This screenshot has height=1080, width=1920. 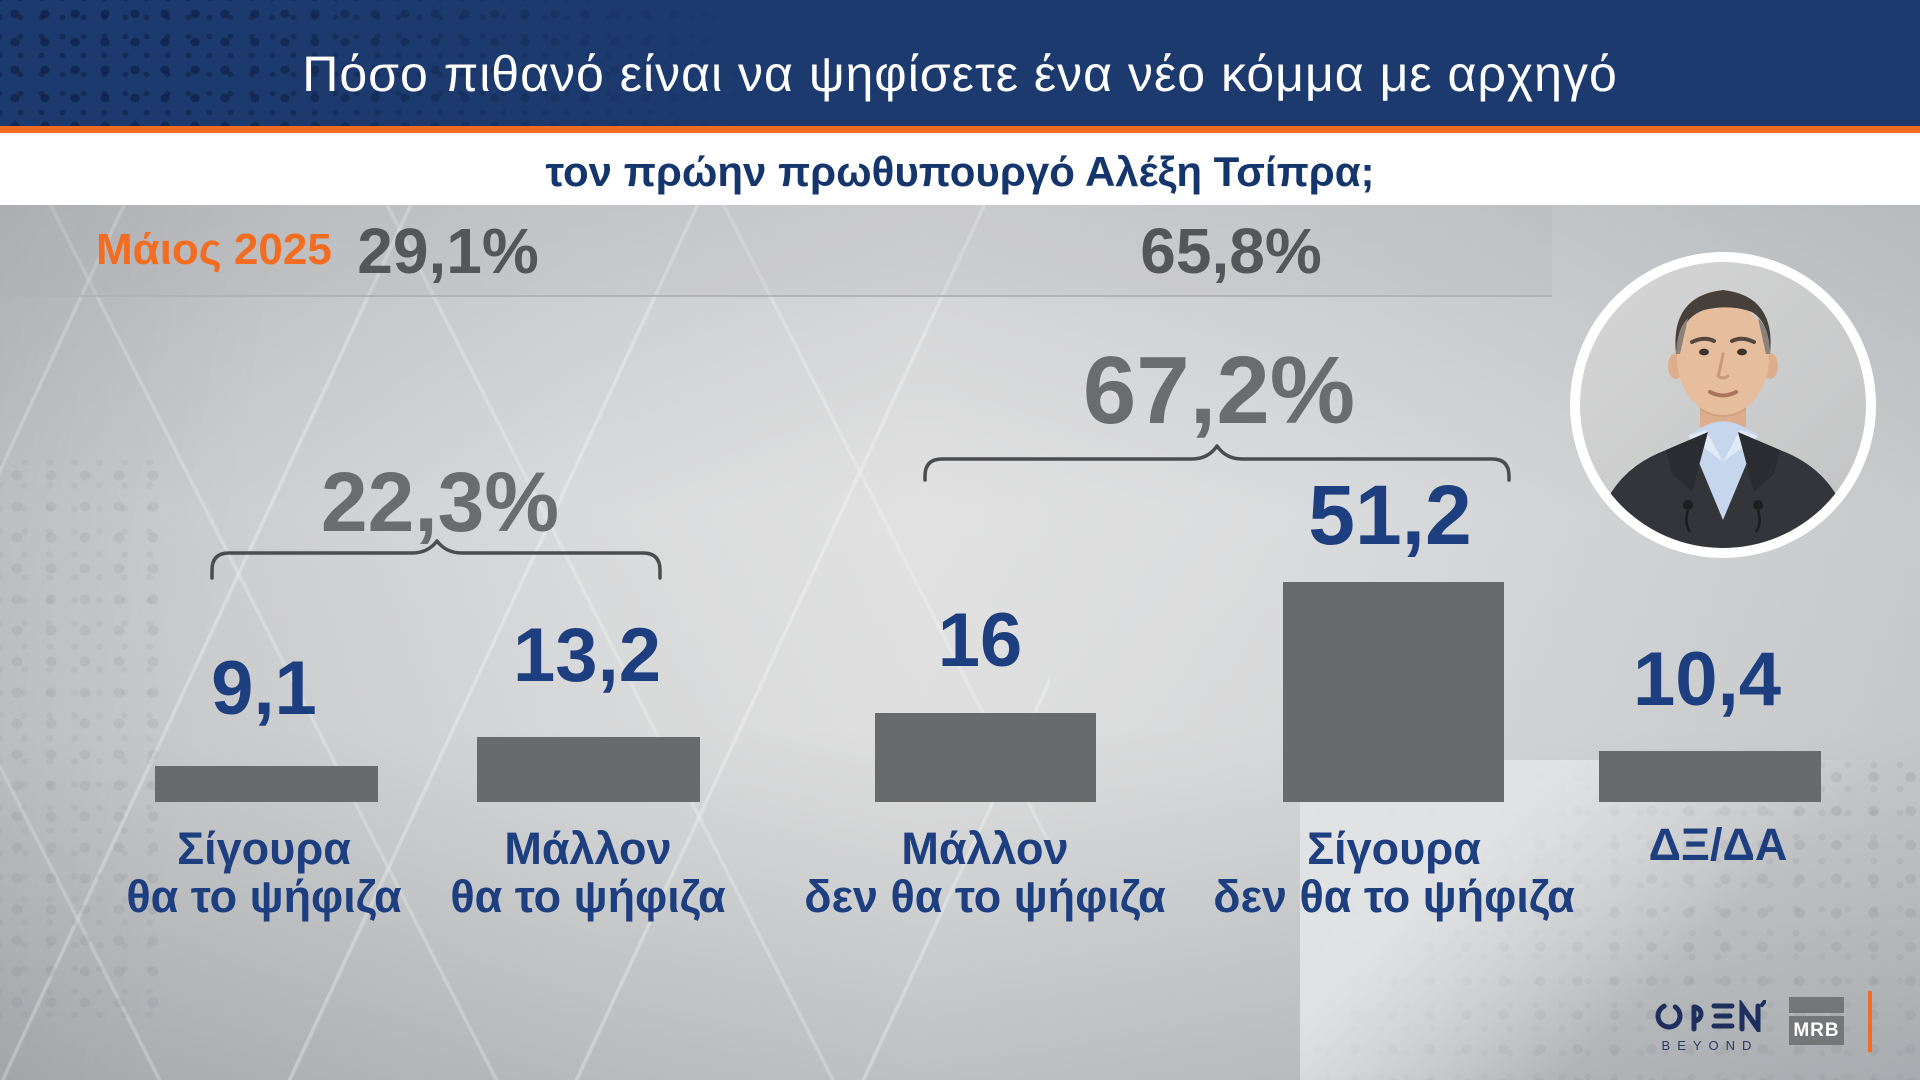 I want to click on bar-value-5: 10,4, so click(x=1707, y=679).